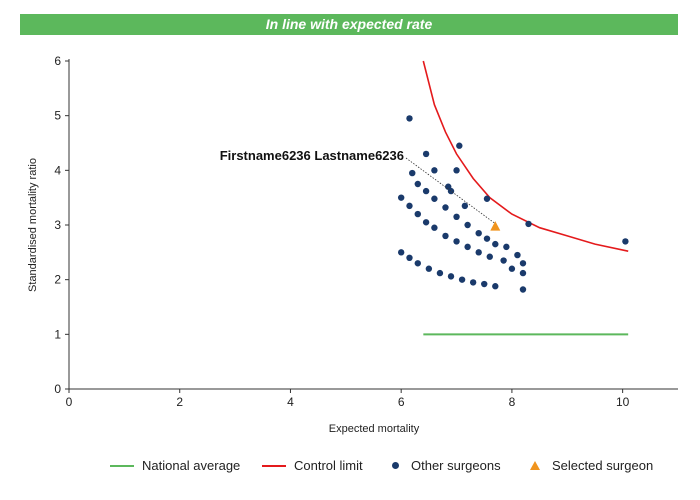  Describe the element at coordinates (512, 402) in the screenshot. I see `x-tick-label: 8` at that location.